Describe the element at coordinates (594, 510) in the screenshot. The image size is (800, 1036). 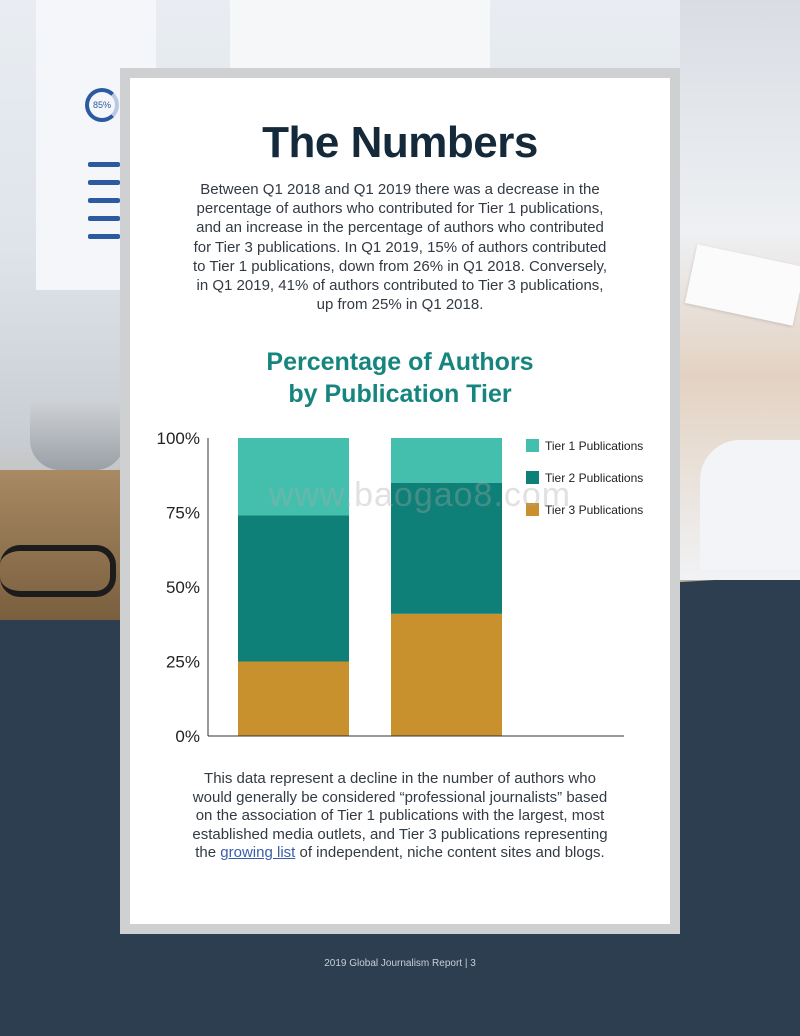
I see `legend-label: Tier 3 Publications` at that location.